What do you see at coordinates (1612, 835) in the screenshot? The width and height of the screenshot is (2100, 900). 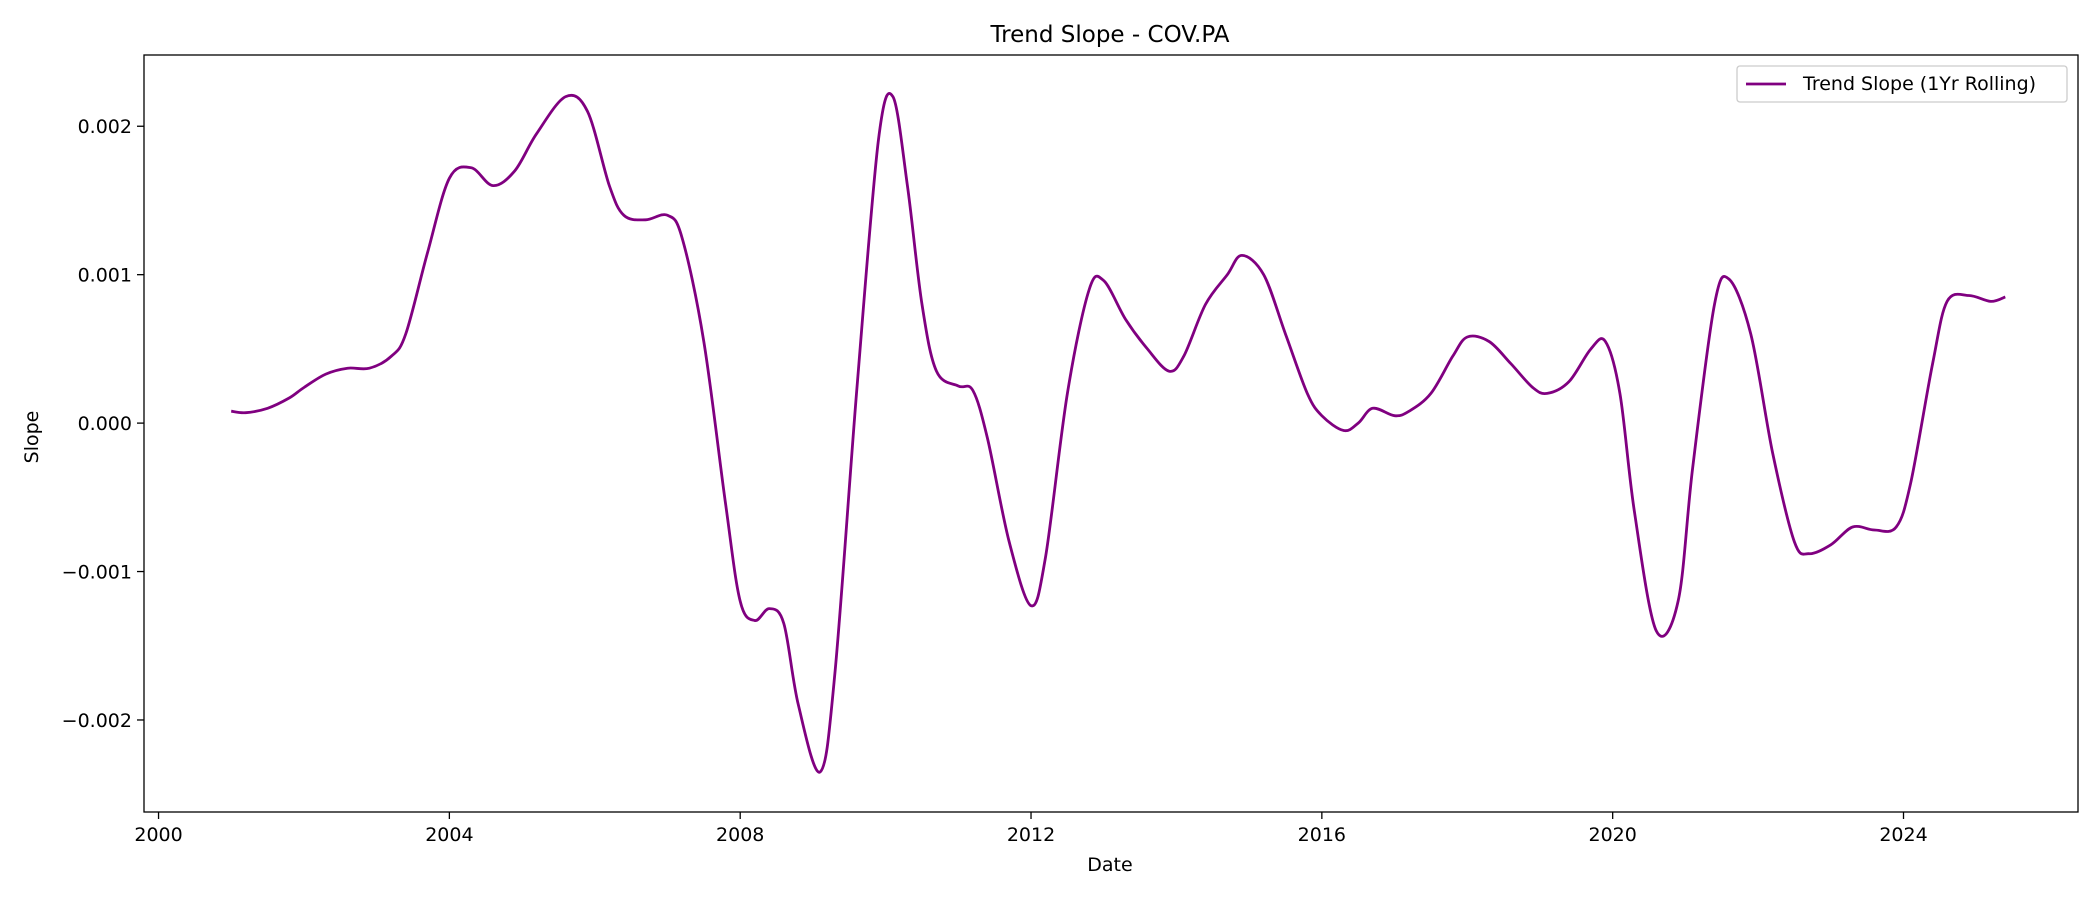 I see `x-tick-label: 2020` at bounding box center [1612, 835].